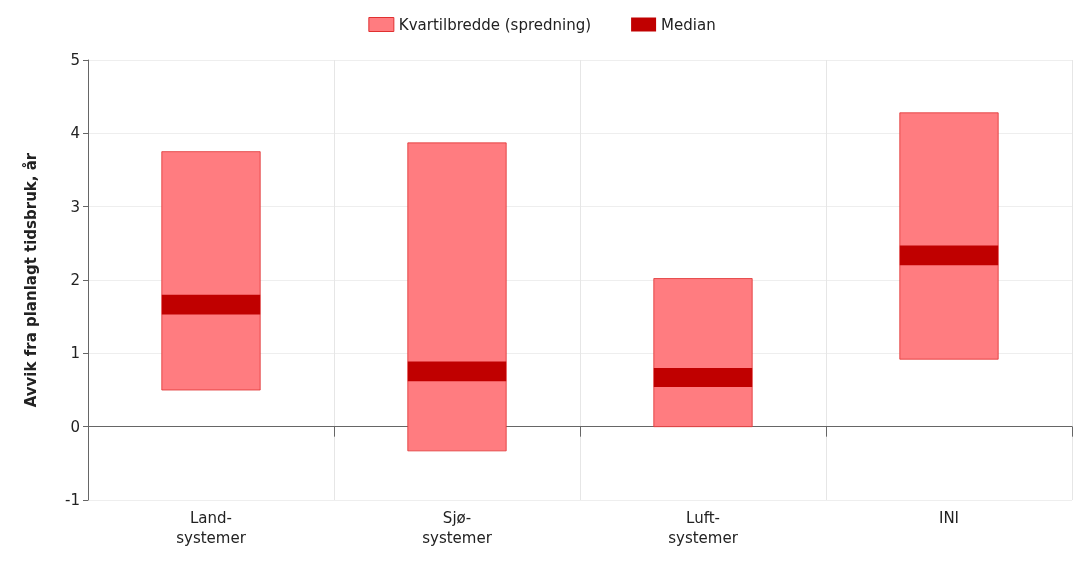 The height and width of the screenshot is (570, 1084). Describe the element at coordinates (75, 280) in the screenshot. I see `y-tick-label: 2` at that location.